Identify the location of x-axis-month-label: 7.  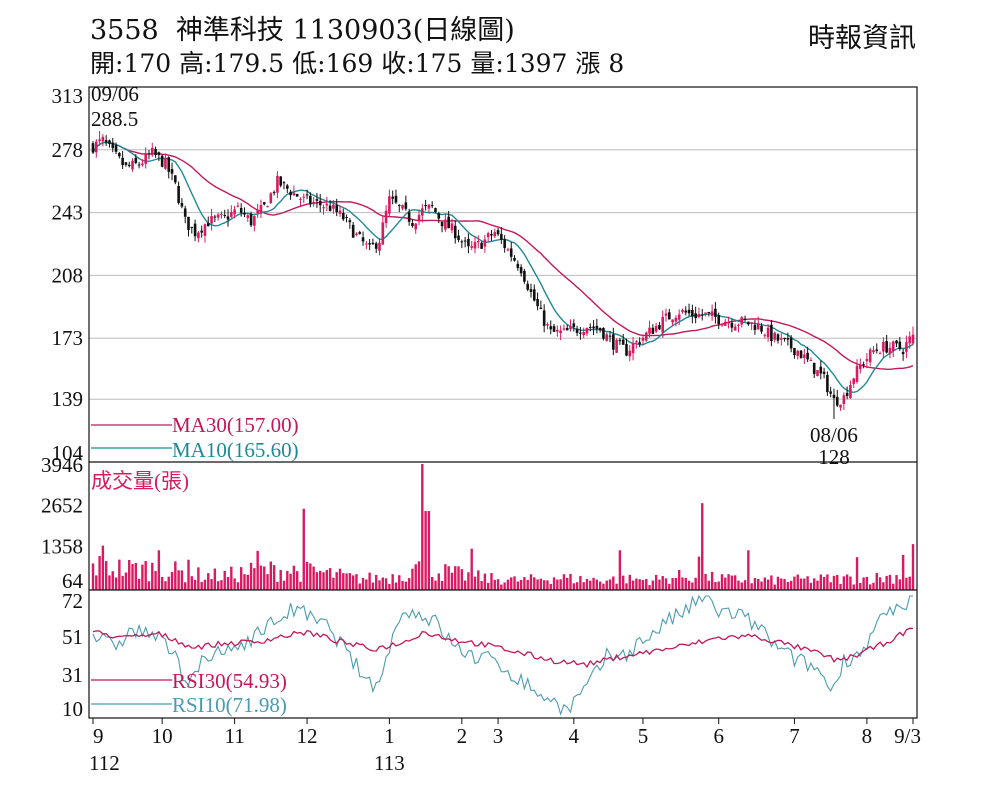
(794, 736).